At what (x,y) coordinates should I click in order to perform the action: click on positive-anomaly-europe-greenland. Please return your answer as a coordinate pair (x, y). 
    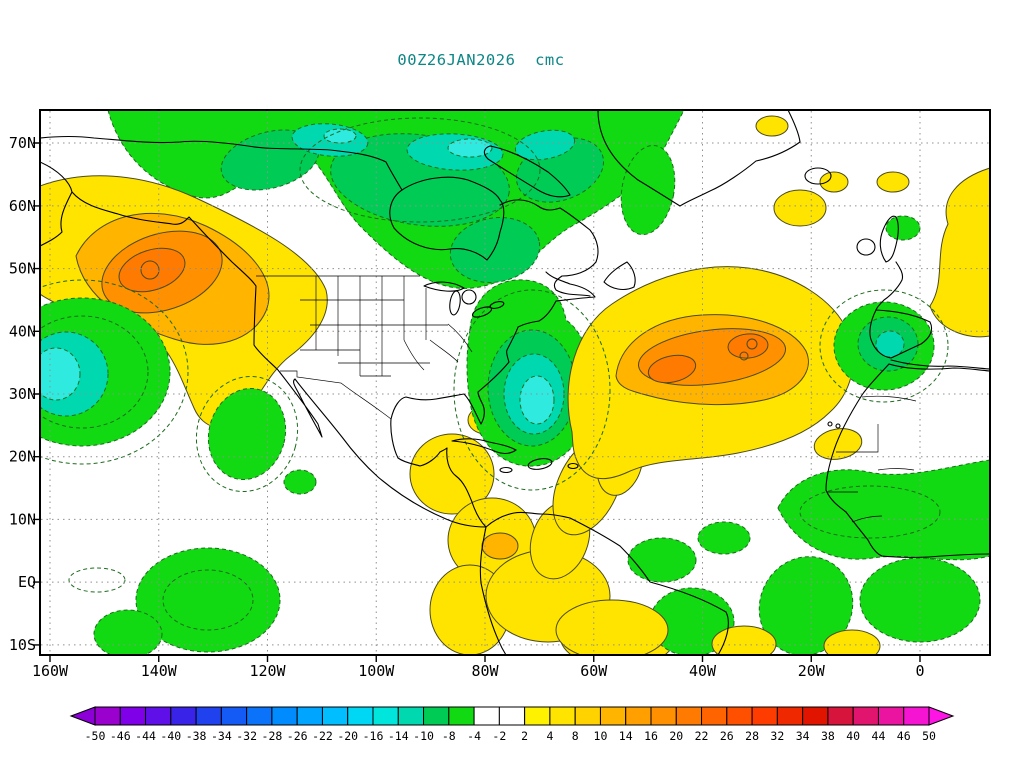
    Looking at the image, I should click on (872, 226).